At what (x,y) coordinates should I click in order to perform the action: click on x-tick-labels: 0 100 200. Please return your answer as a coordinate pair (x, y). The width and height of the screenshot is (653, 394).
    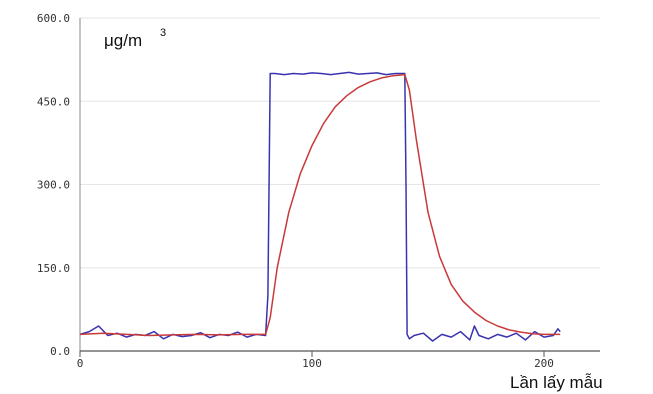
    Looking at the image, I should click on (315, 363).